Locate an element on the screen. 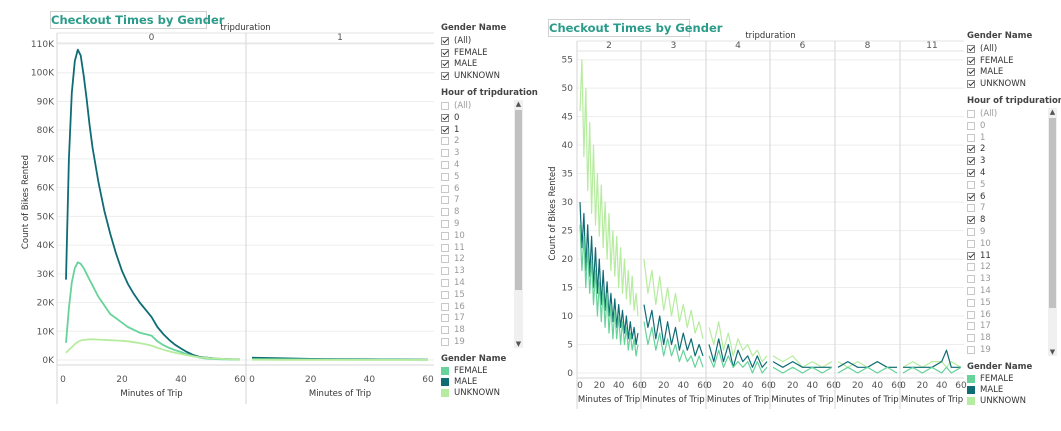 The width and height of the screenshot is (1061, 431). scroll-down-icon: ▼ is located at coordinates (518, 343).